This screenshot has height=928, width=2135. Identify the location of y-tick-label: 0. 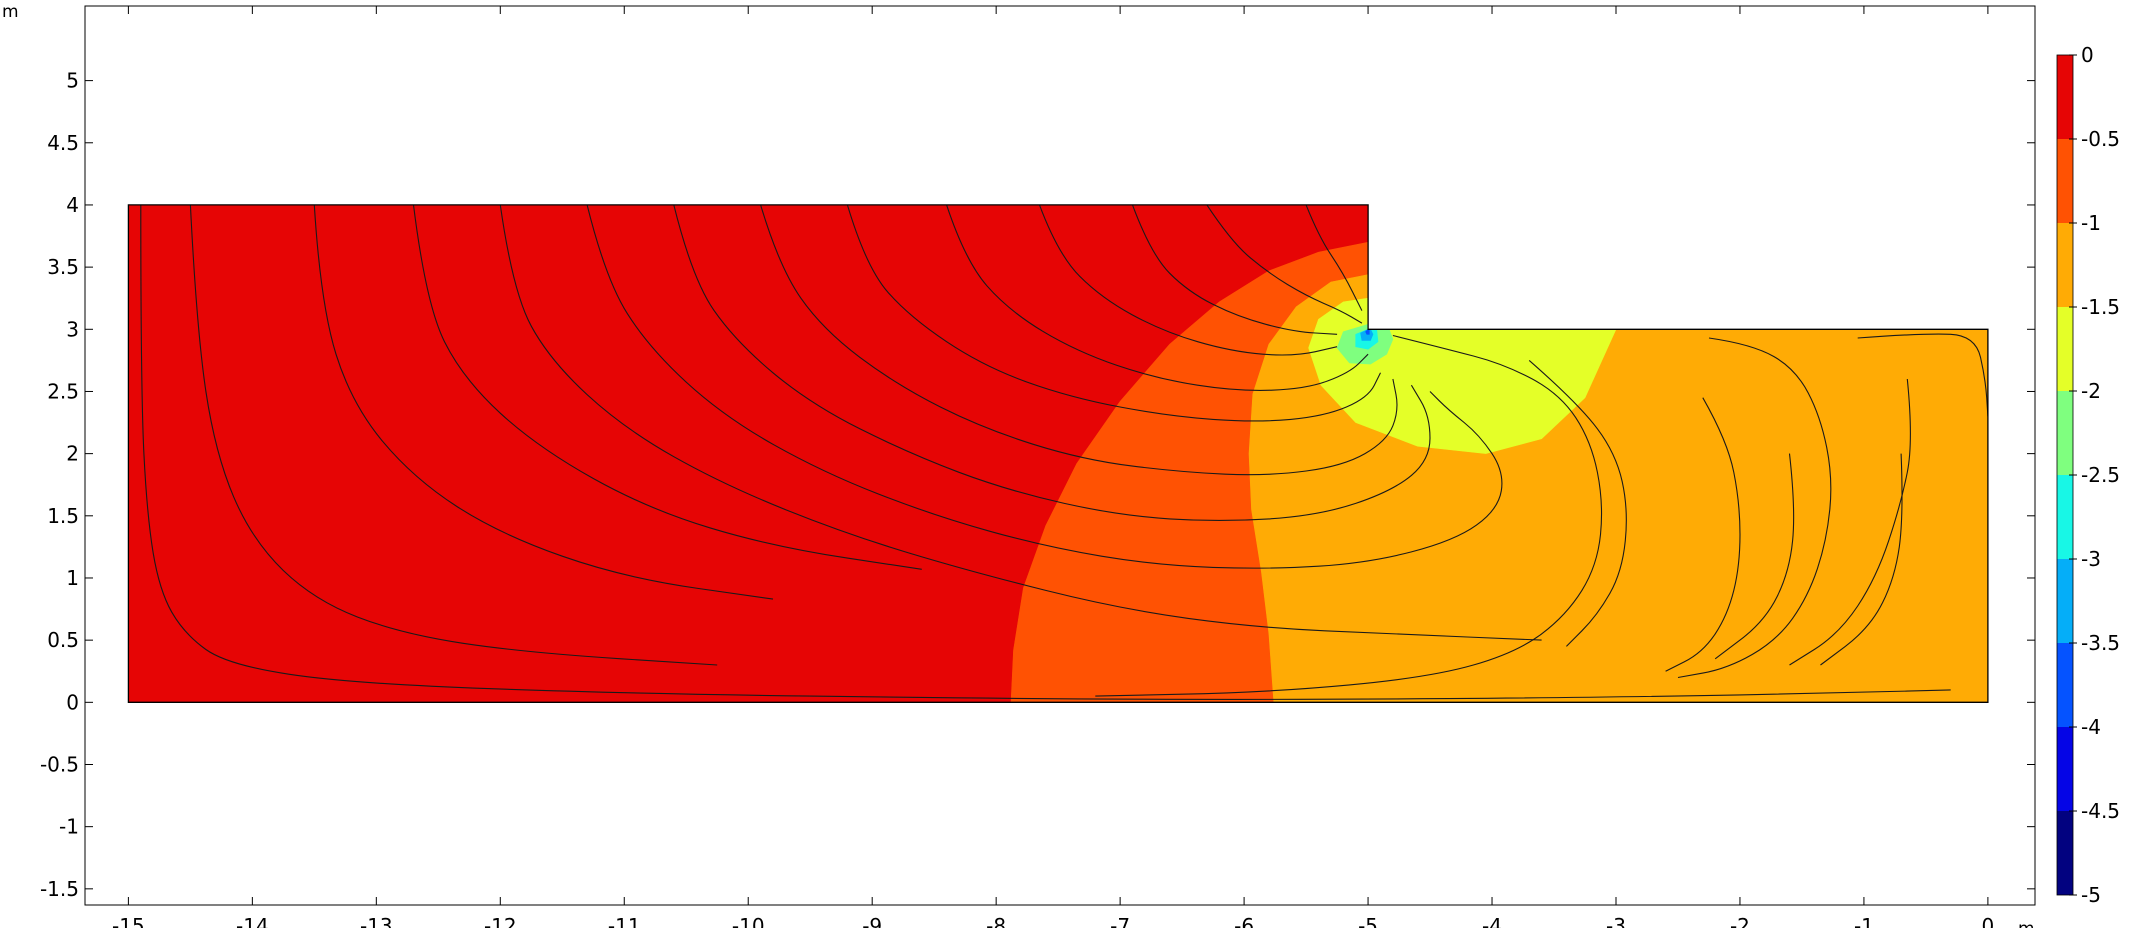
(72, 702).